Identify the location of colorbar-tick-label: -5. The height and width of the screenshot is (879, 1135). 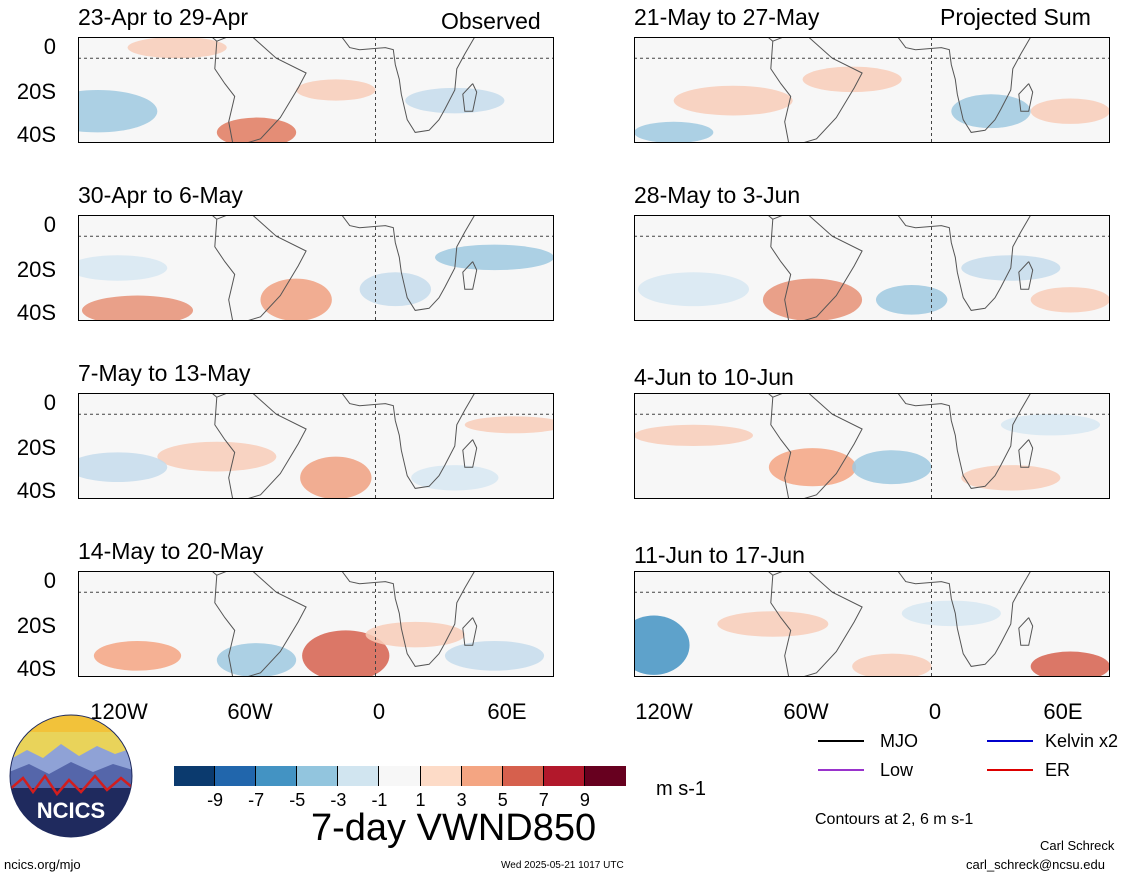
(297, 800).